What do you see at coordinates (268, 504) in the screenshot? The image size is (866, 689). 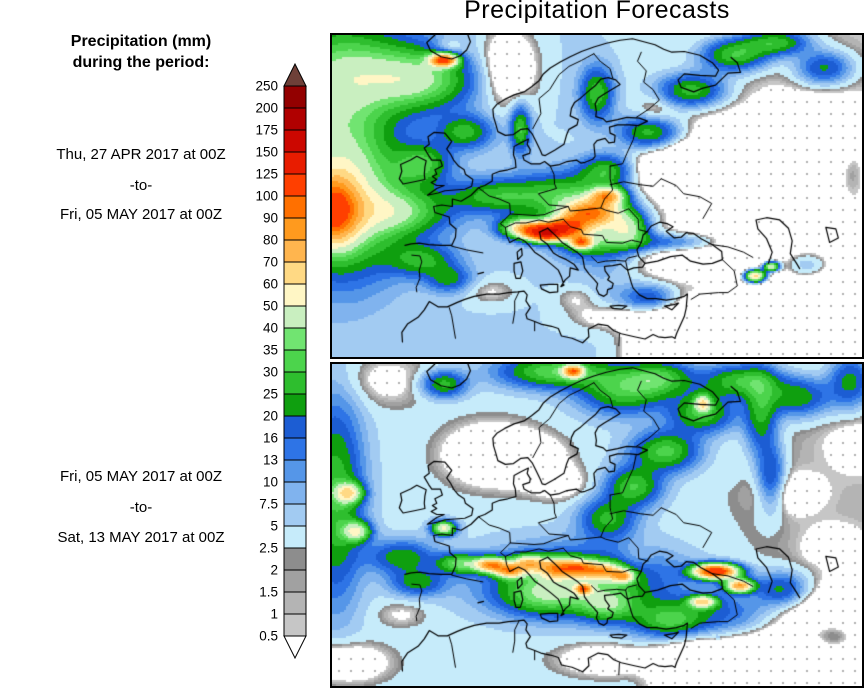 I see `colorbar-label: 7.5` at bounding box center [268, 504].